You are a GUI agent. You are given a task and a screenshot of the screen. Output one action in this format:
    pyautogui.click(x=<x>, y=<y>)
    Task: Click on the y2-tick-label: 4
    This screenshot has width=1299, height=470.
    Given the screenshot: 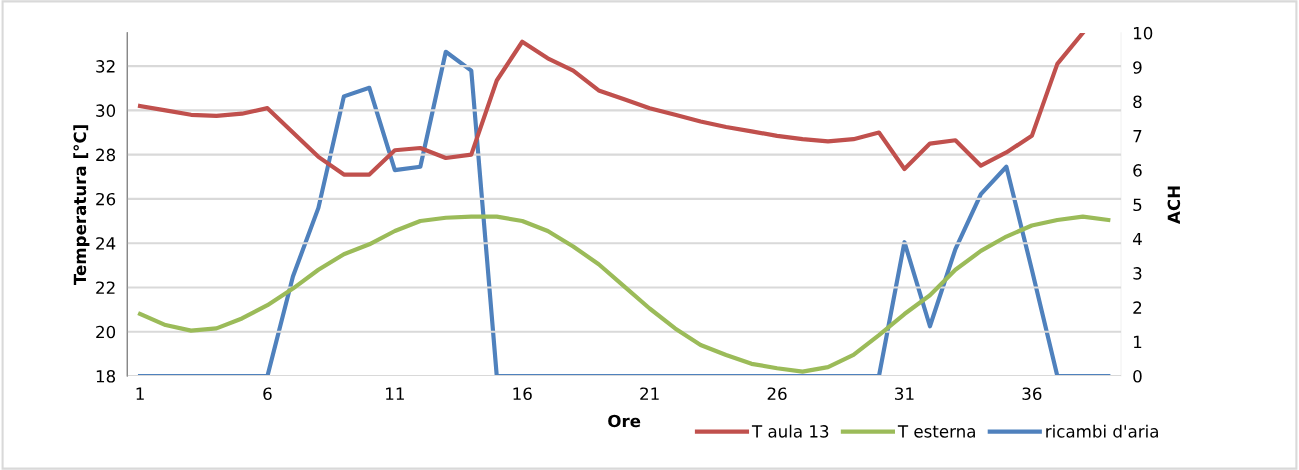 What is the action you would take?
    pyautogui.click(x=1137, y=239)
    